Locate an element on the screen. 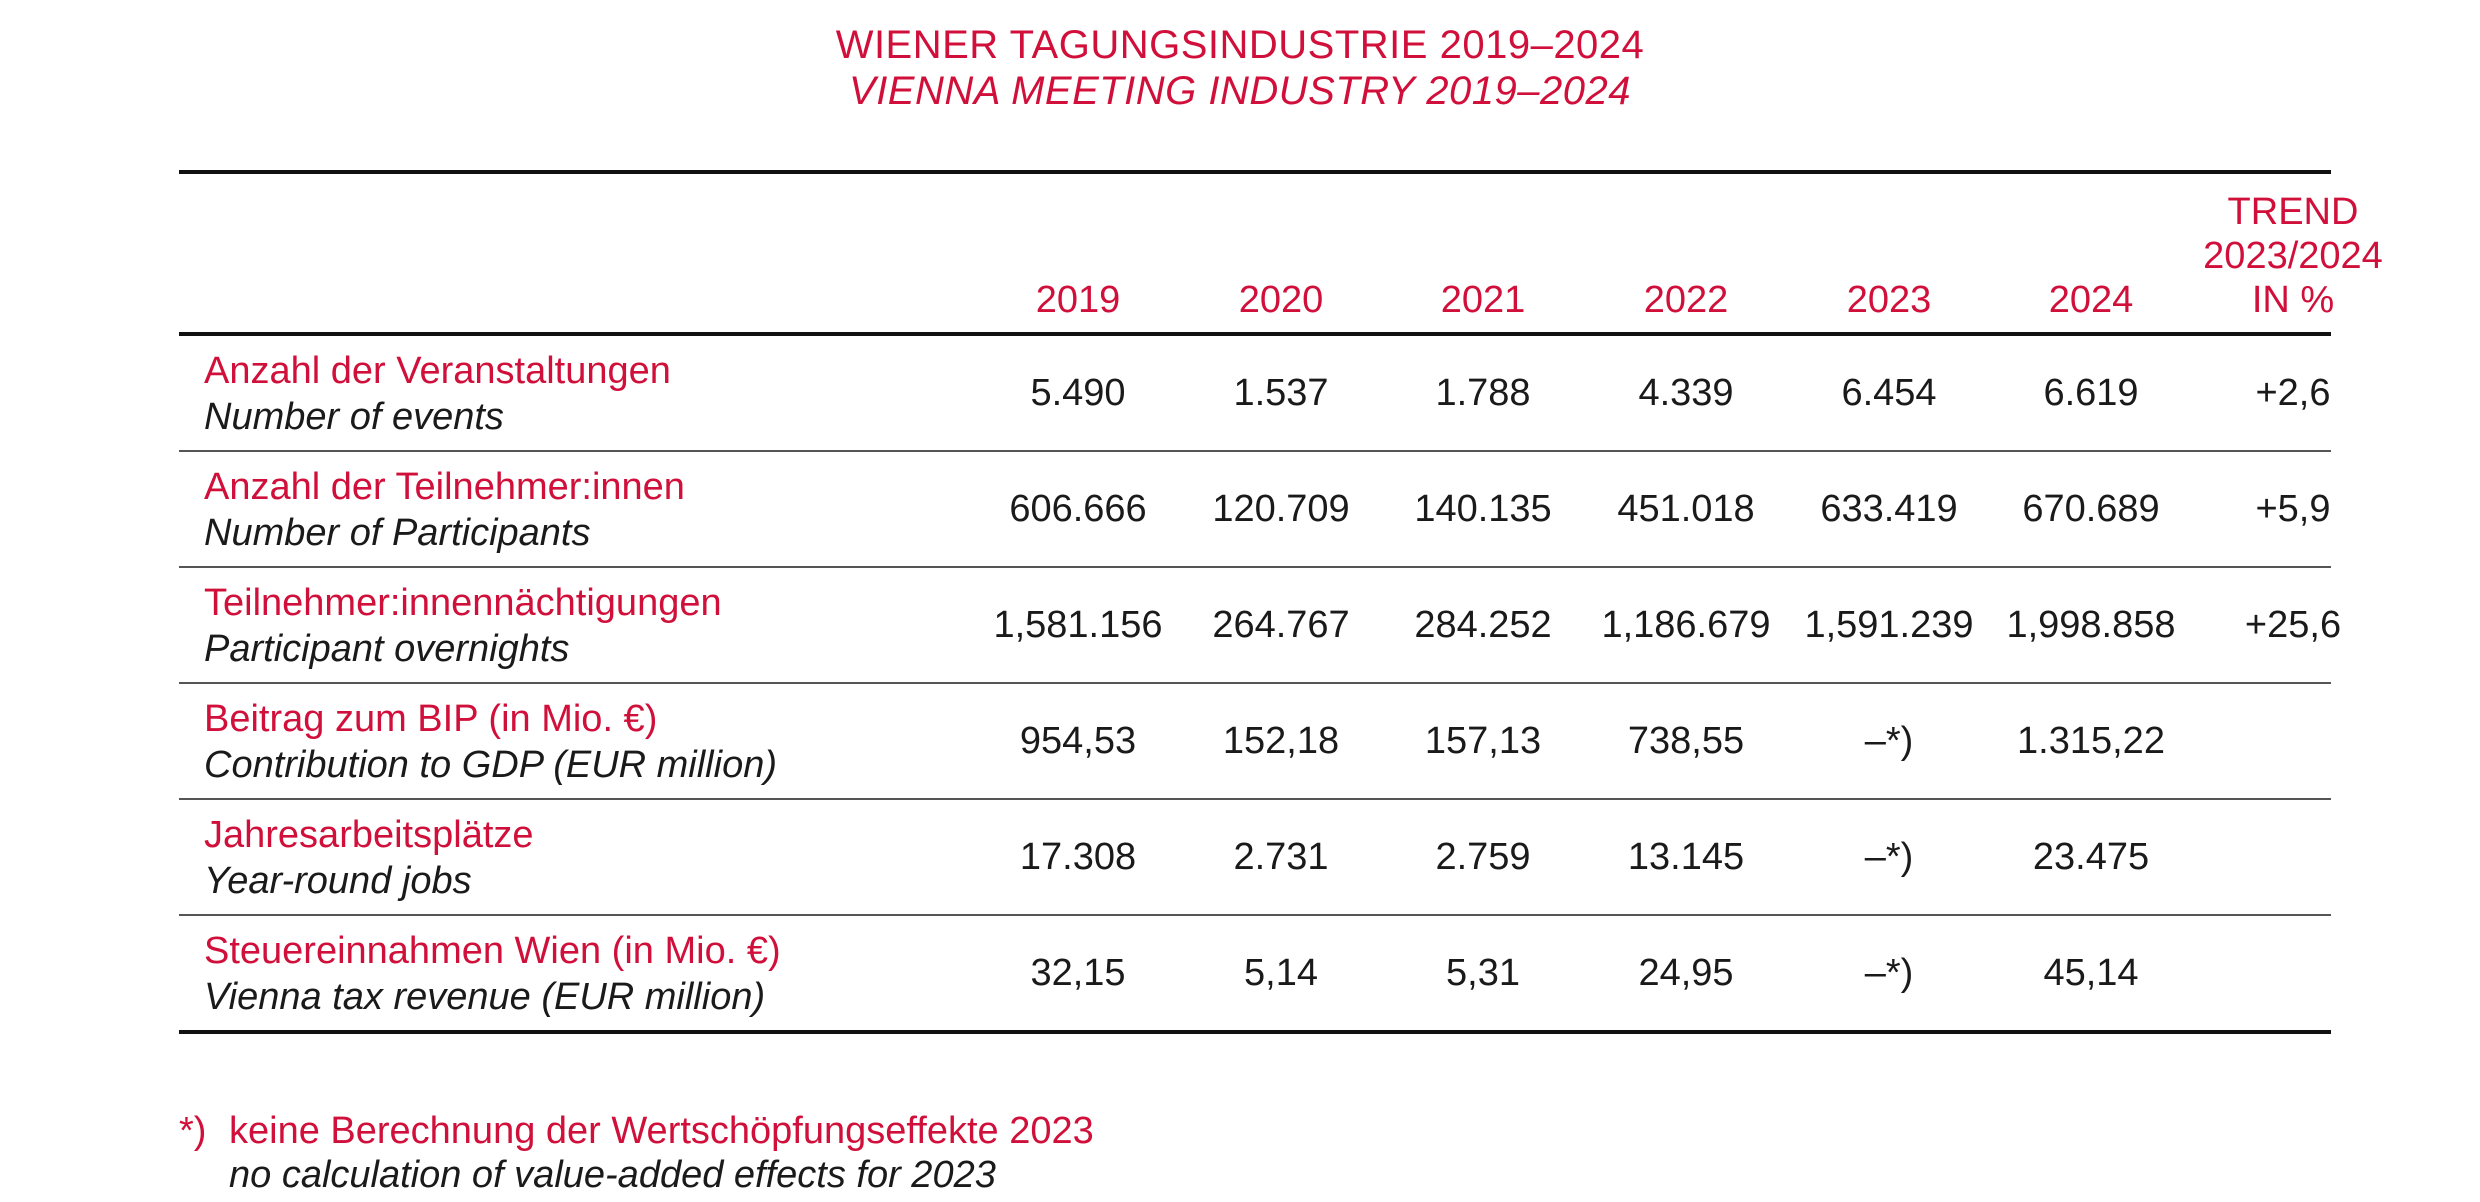  cell-2023: 633.419 is located at coordinates (1889, 509).